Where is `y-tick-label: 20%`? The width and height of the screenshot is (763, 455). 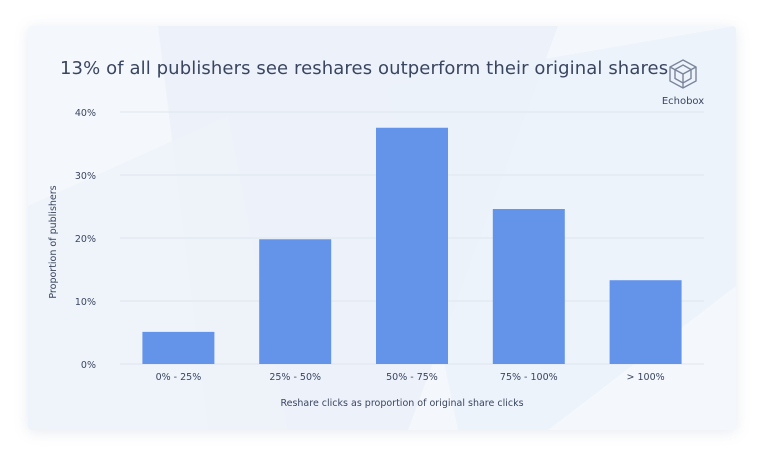 y-tick-label: 20% is located at coordinates (85, 239).